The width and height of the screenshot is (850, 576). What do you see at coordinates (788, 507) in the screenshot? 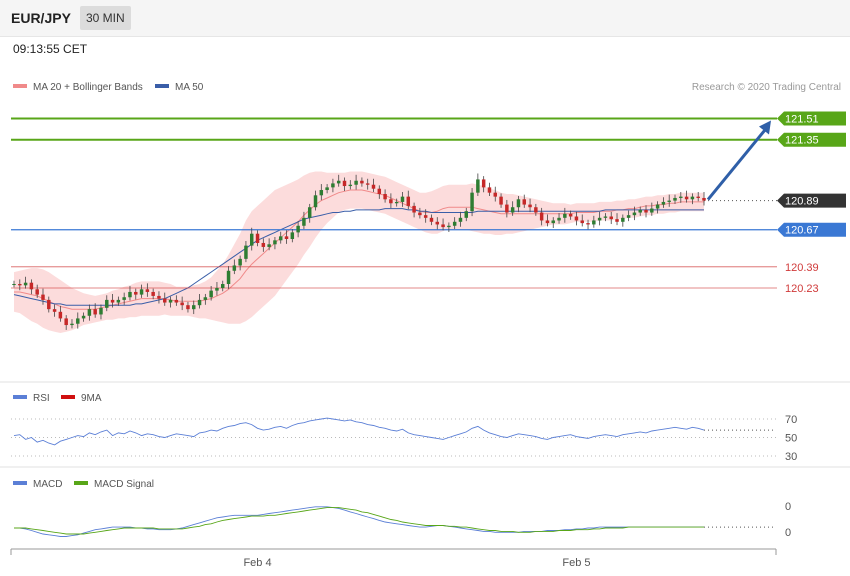
I see `macd-tick-label: 0` at bounding box center [788, 507].